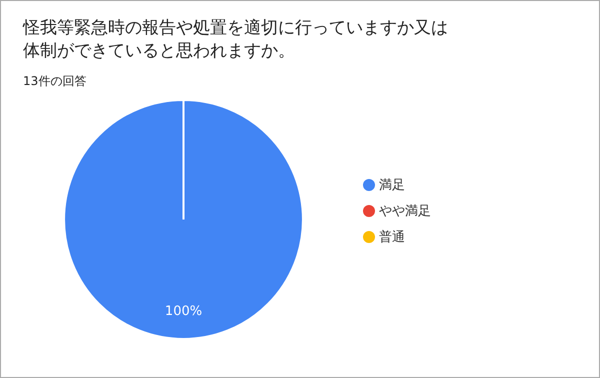 The height and width of the screenshot is (378, 600). Describe the element at coordinates (183, 311) in the screenshot. I see `data-label: 100%` at that location.